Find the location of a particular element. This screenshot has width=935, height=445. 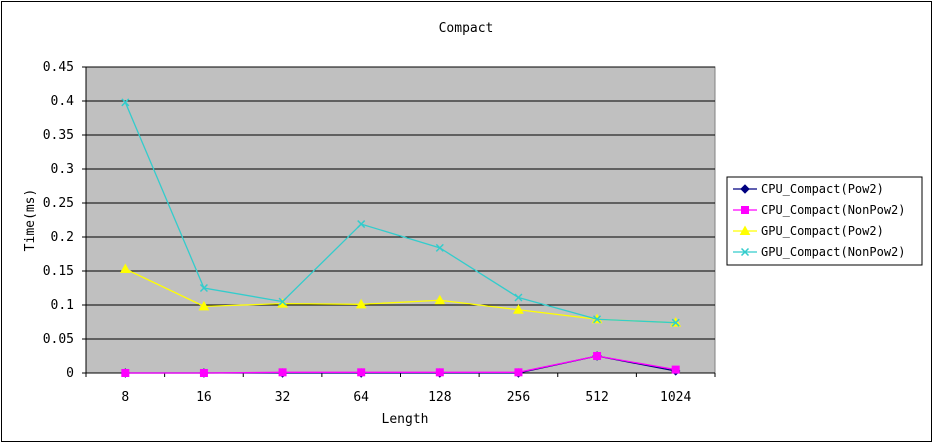

y-tick-label: 0 is located at coordinates (70, 373).